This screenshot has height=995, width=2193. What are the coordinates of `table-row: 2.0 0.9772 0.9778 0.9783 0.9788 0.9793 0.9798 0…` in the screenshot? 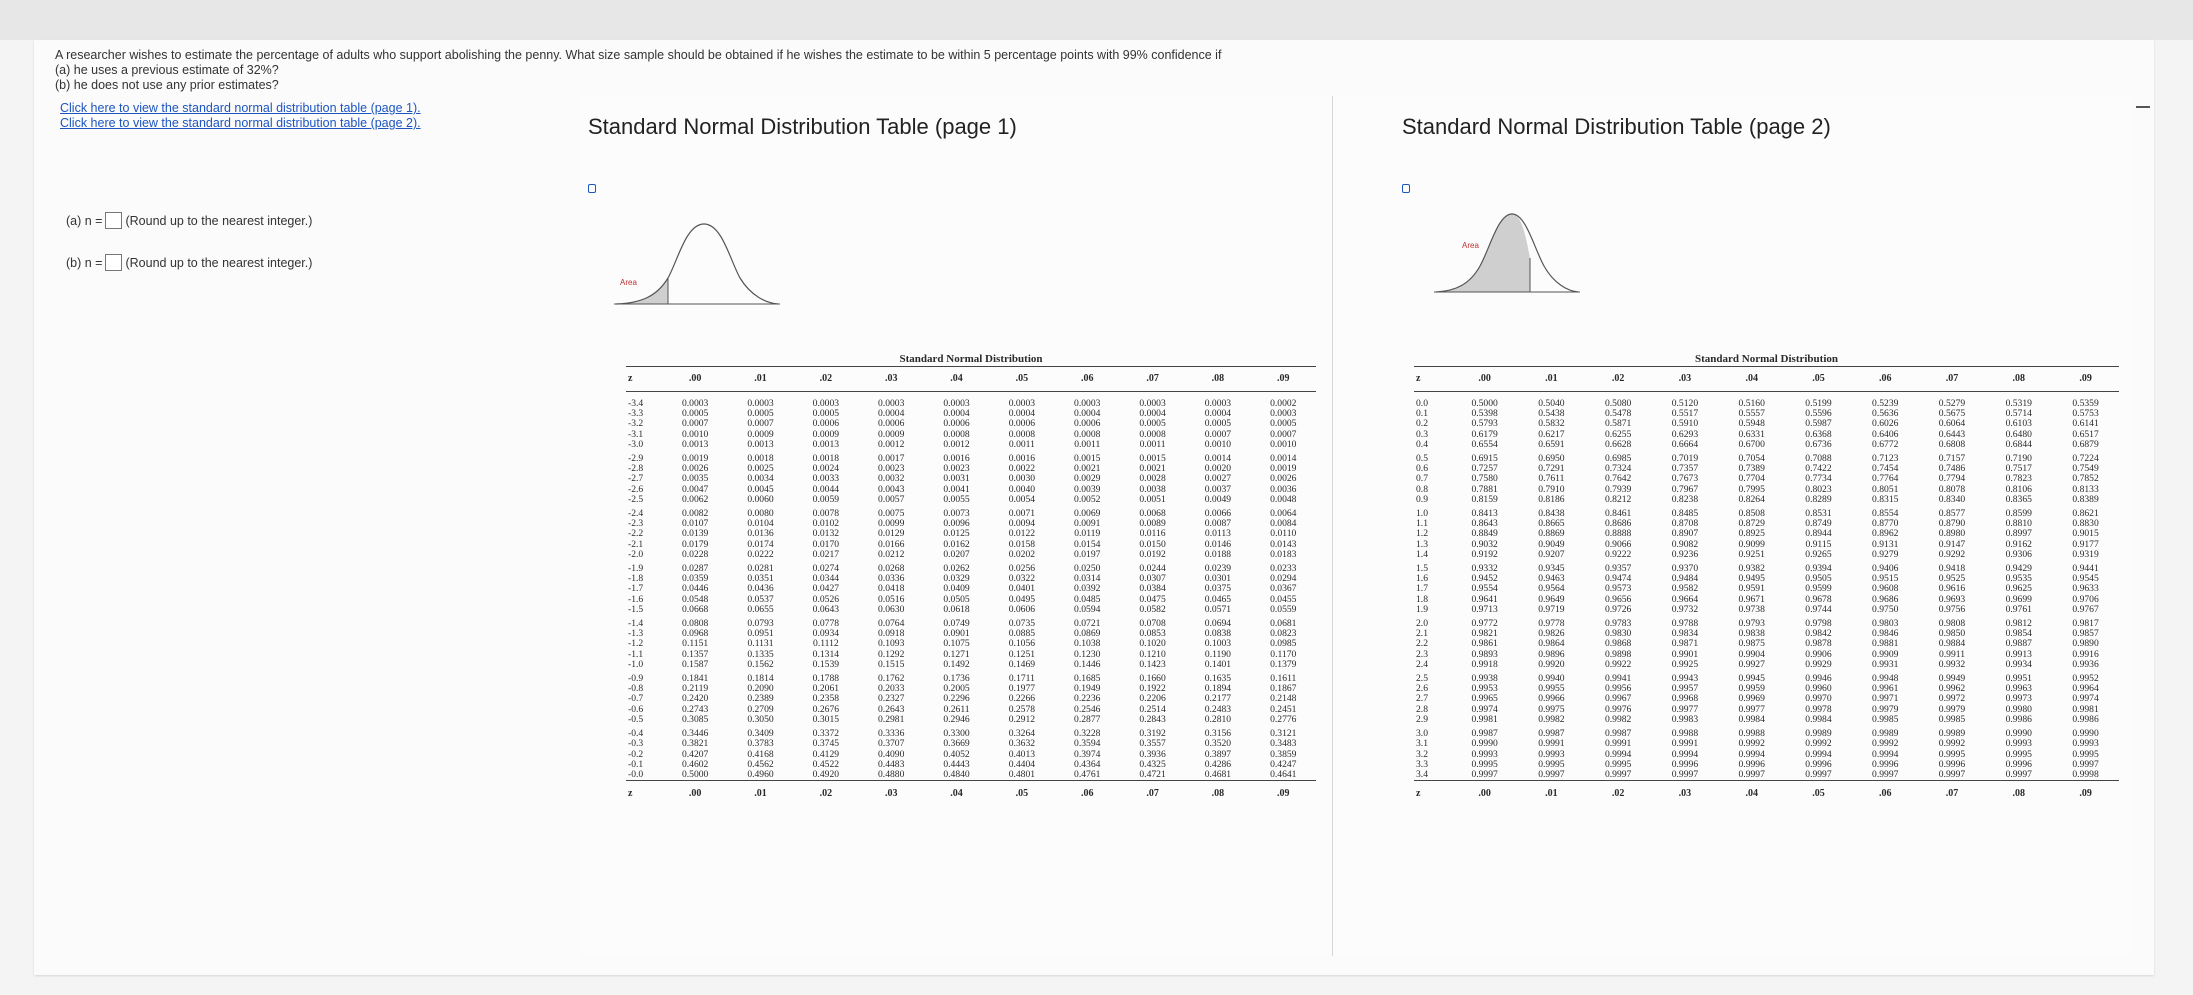 It's located at (1766, 624).